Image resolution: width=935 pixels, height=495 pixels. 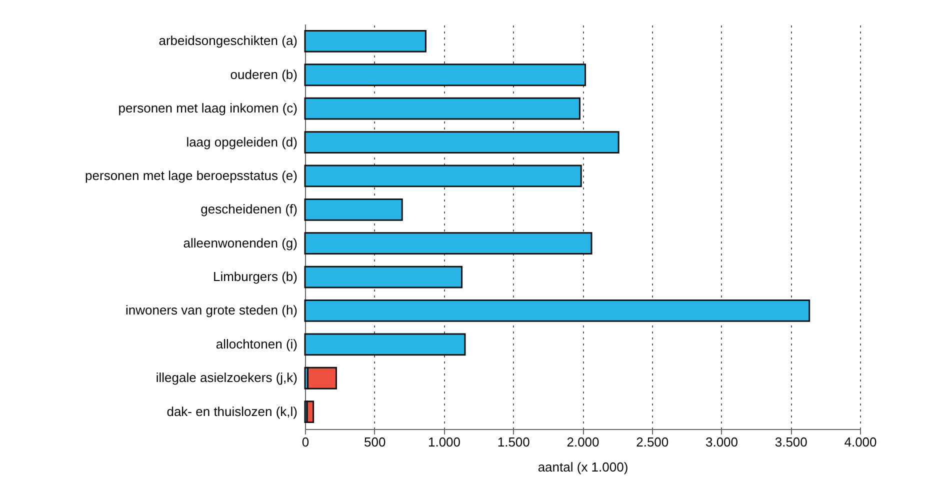 I want to click on x-tick-label: 0, so click(x=306, y=442).